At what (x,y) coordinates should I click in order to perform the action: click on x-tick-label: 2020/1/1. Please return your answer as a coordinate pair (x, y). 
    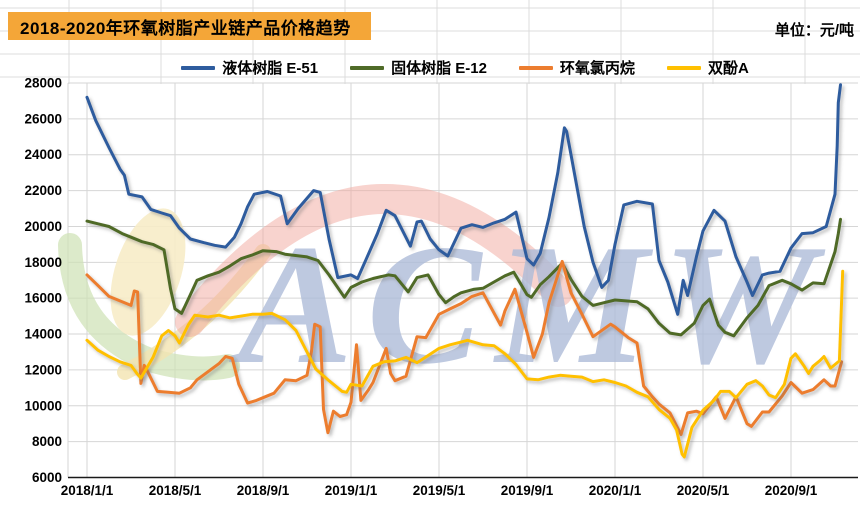
    Looking at the image, I should click on (615, 490).